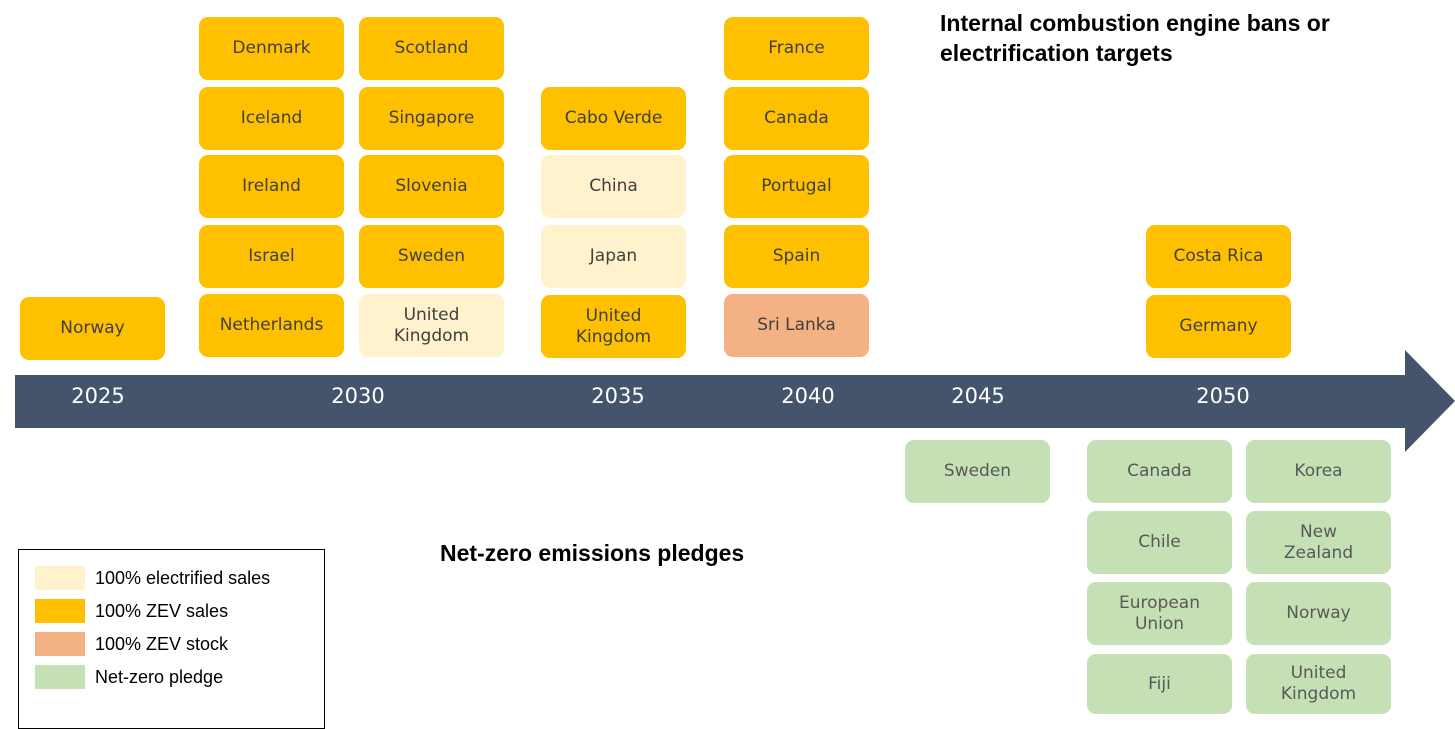  Describe the element at coordinates (613, 118) in the screenshot. I see `country-box: Cabo Verde` at that location.